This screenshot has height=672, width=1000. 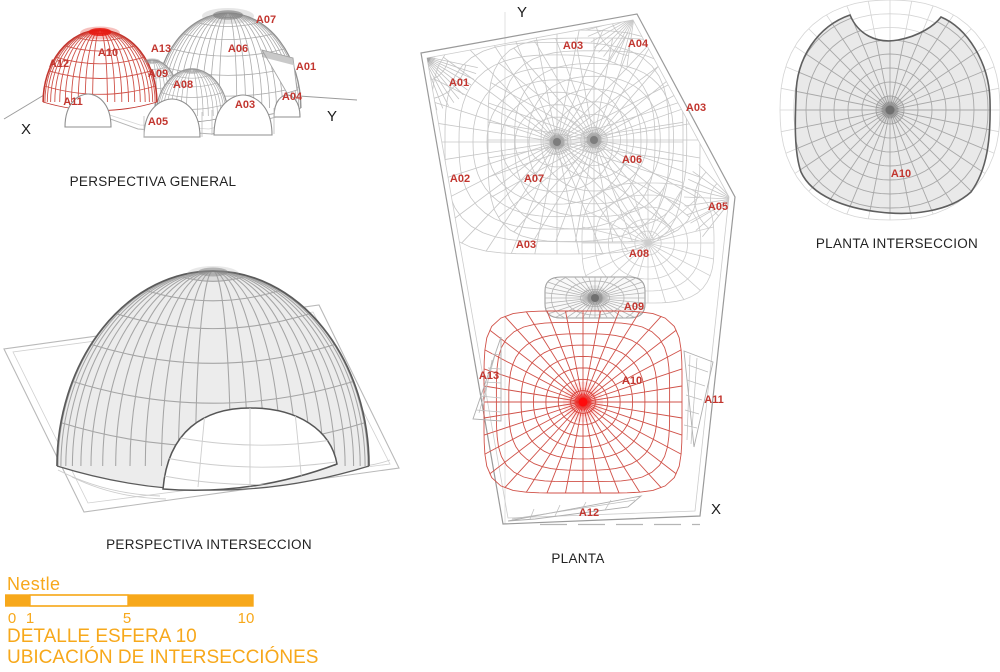 I want to click on perspectiva-interseccion-title: PERSPECTIVA INTERSECCION, so click(x=209, y=544).